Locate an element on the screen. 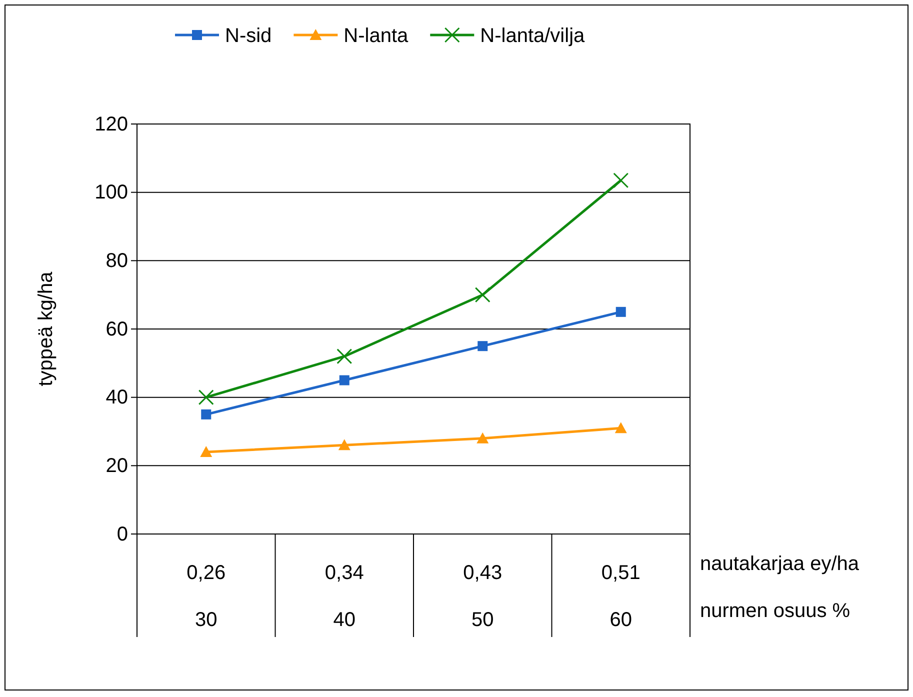 The image size is (913, 697). category-label: 0,34 40 is located at coordinates (344, 596).